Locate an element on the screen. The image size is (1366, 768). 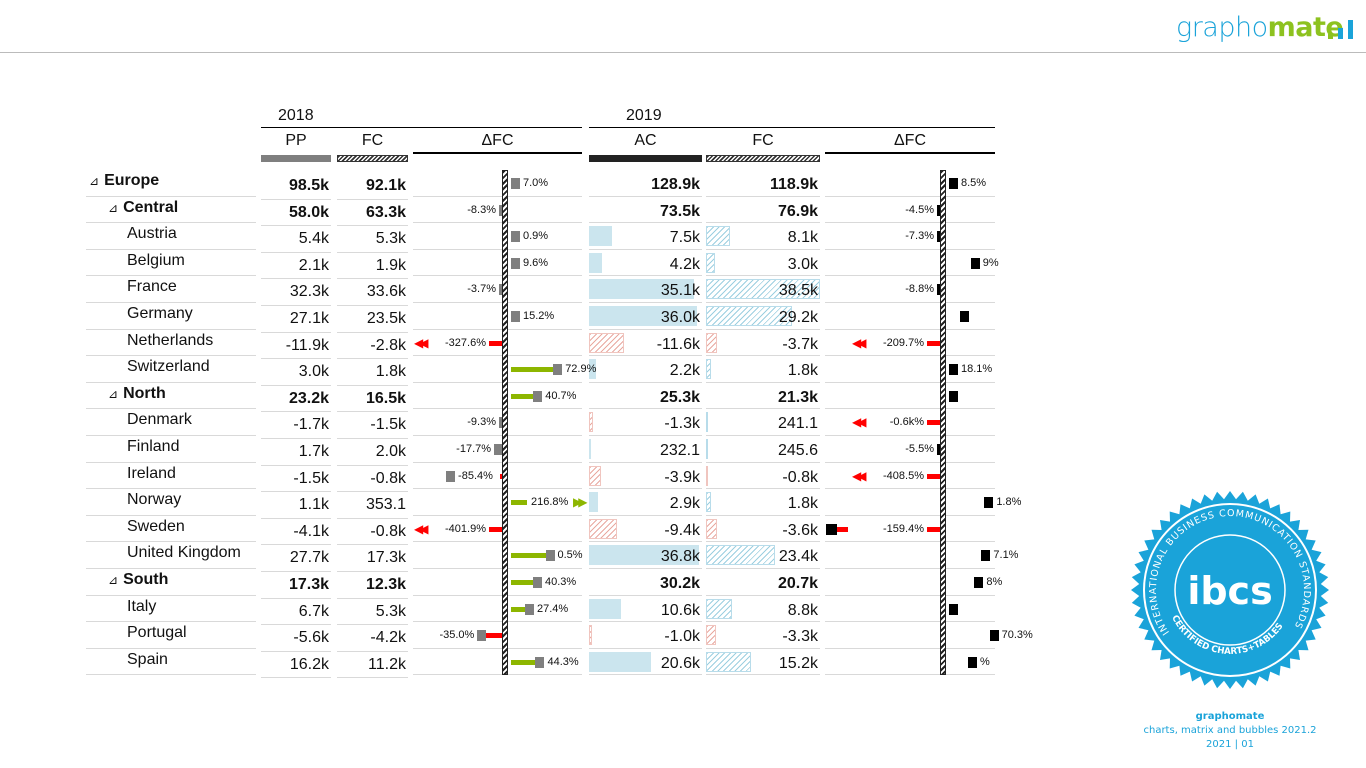
row-label: ⊿ Europe is located at coordinates (171, 183).